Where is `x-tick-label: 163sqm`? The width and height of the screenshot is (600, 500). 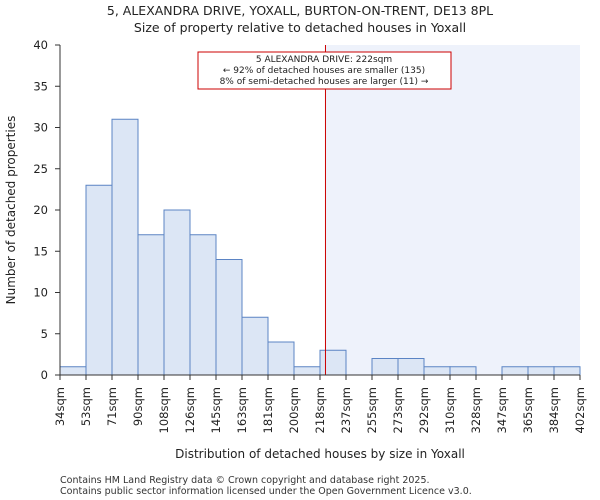
x-tick-label: 163sqm is located at coordinates (242, 410).